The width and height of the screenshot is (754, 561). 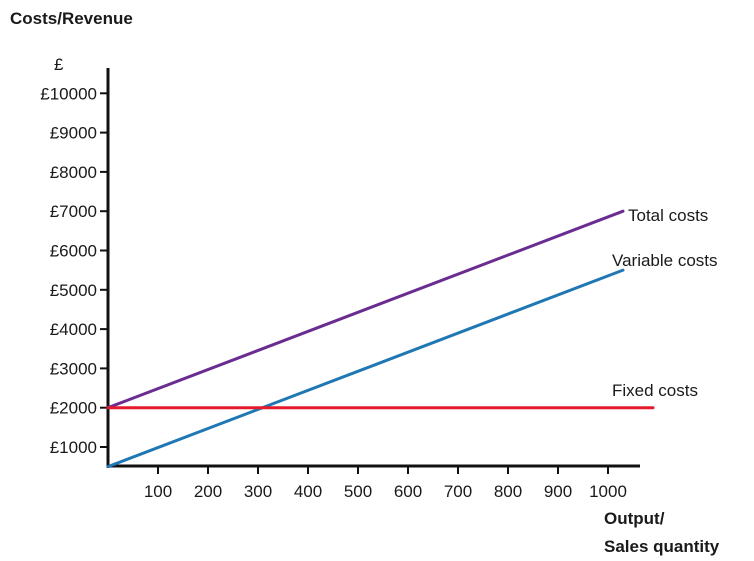 I want to click on x-tick-label: 700, so click(x=458, y=491).